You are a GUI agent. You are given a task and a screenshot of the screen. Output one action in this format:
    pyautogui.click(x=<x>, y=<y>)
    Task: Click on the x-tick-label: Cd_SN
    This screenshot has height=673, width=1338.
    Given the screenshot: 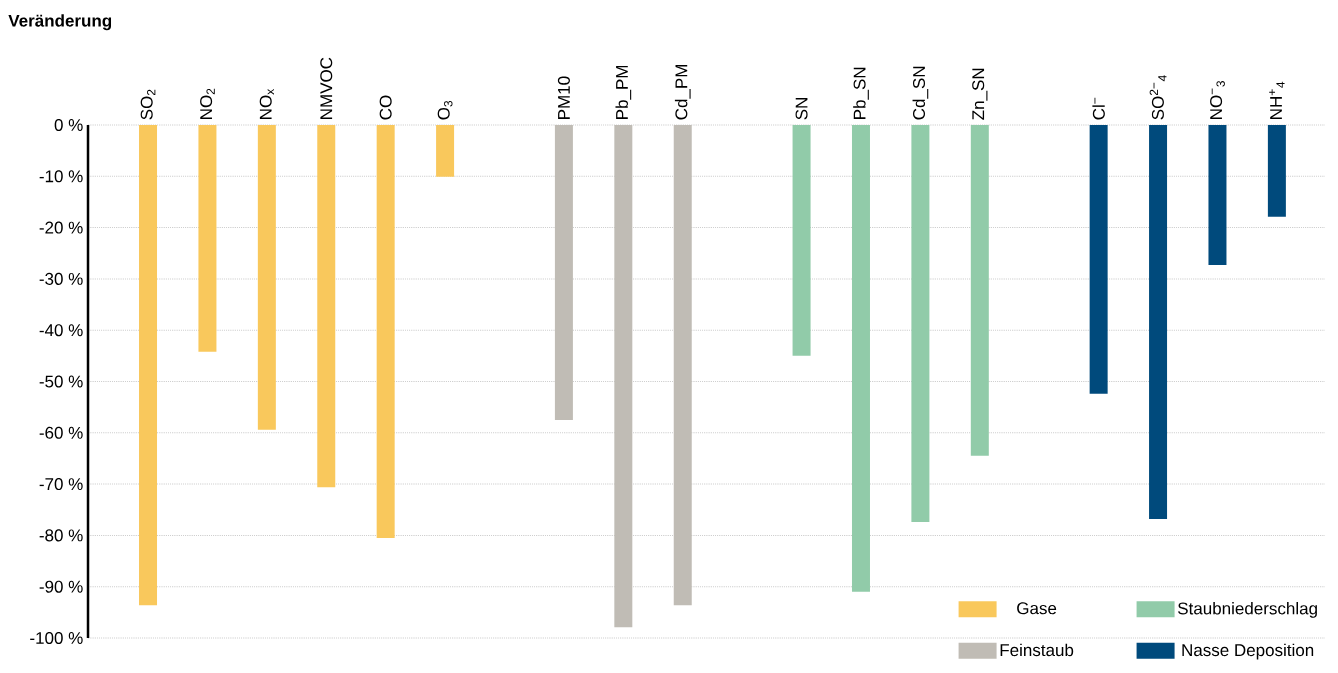 What is the action you would take?
    pyautogui.click(x=920, y=93)
    